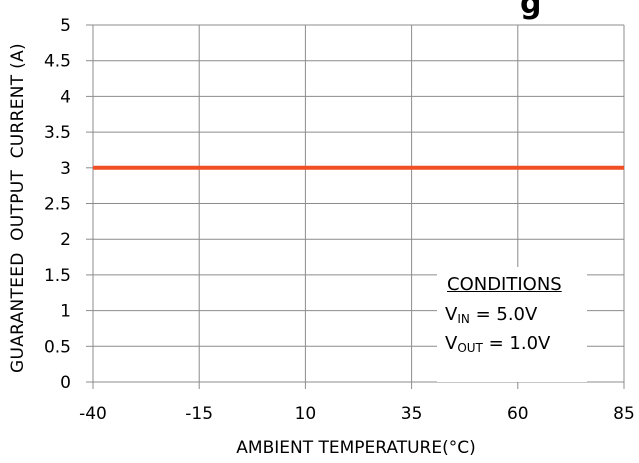 The width and height of the screenshot is (639, 463). I want to click on chart-title-fragment: g, so click(531, 10).